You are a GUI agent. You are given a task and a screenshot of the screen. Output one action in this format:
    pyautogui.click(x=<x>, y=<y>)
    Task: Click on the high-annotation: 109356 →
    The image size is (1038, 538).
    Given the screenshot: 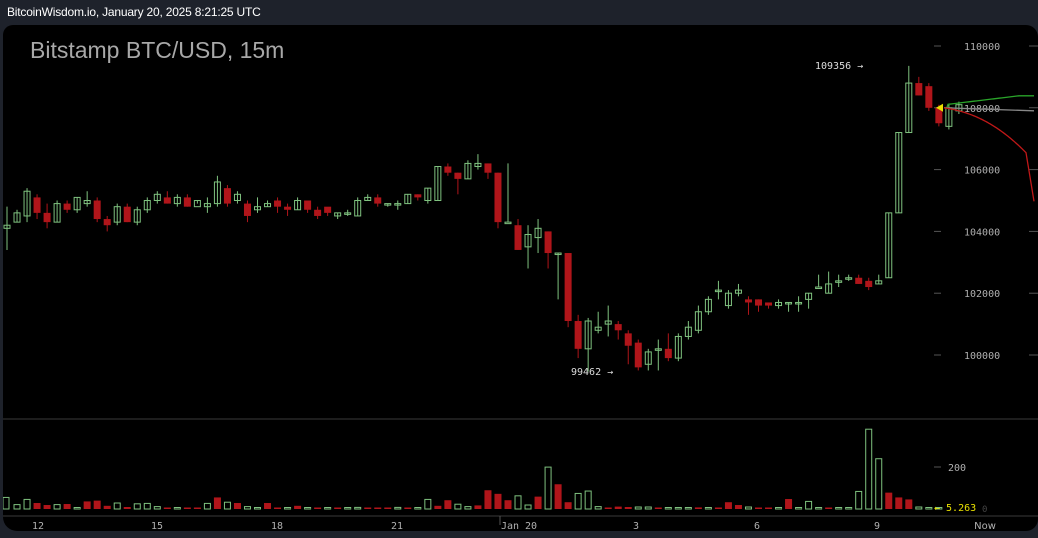 What is the action you would take?
    pyautogui.click(x=839, y=66)
    